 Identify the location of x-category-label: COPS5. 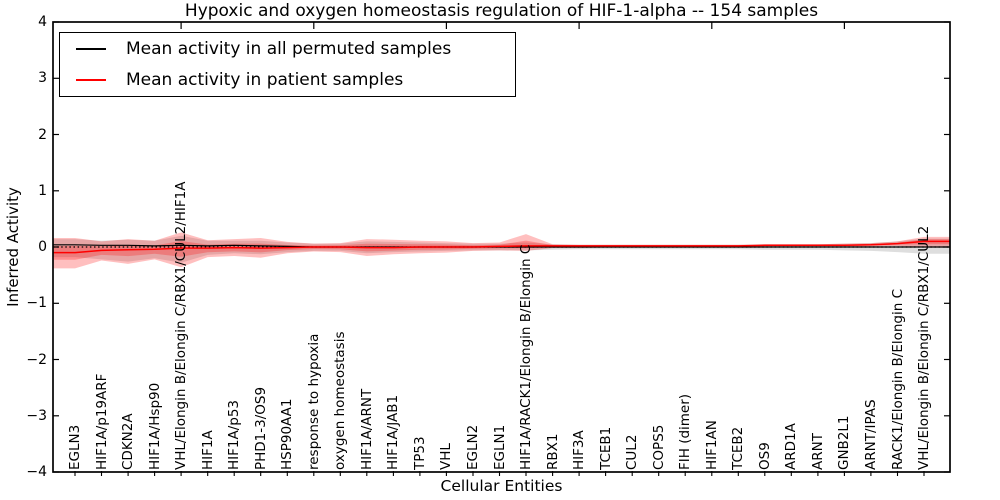
(658, 447).